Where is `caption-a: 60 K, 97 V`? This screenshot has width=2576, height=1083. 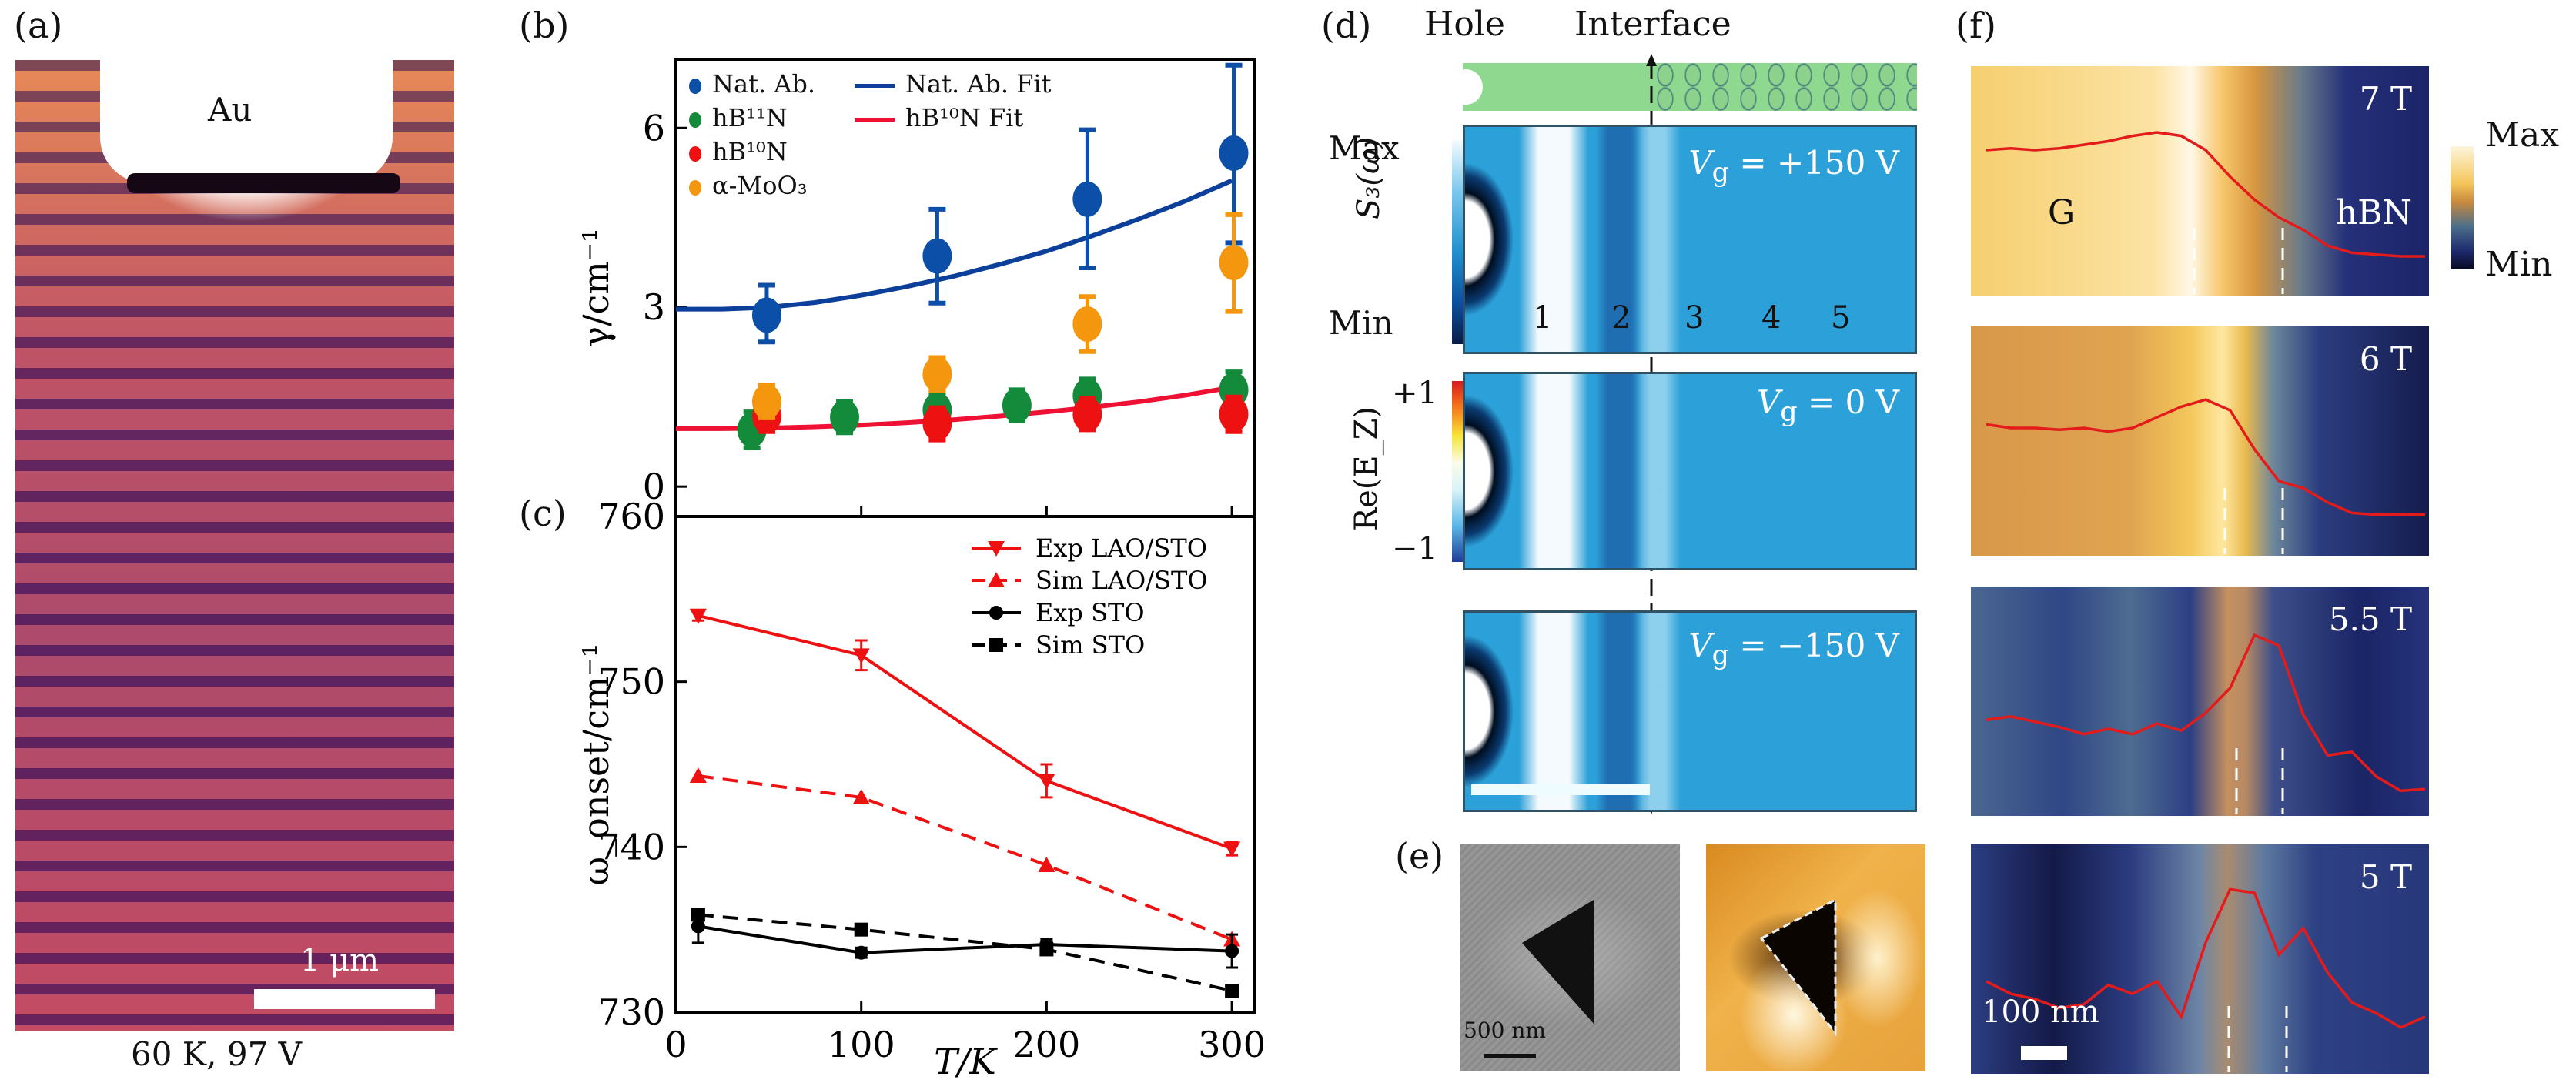 caption-a: 60 K, 97 V is located at coordinates (217, 1054).